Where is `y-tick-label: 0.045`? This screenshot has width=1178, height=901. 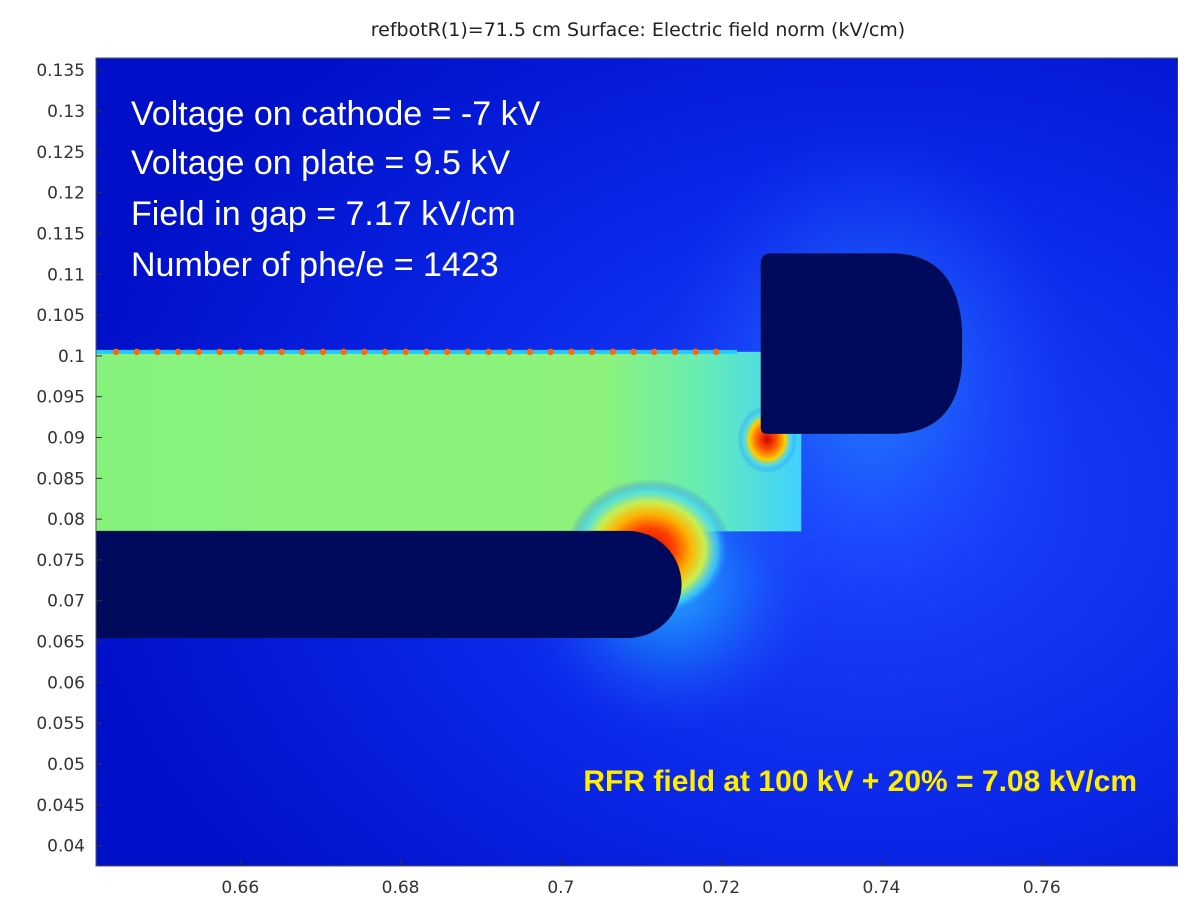 y-tick-label: 0.045 is located at coordinates (60, 806).